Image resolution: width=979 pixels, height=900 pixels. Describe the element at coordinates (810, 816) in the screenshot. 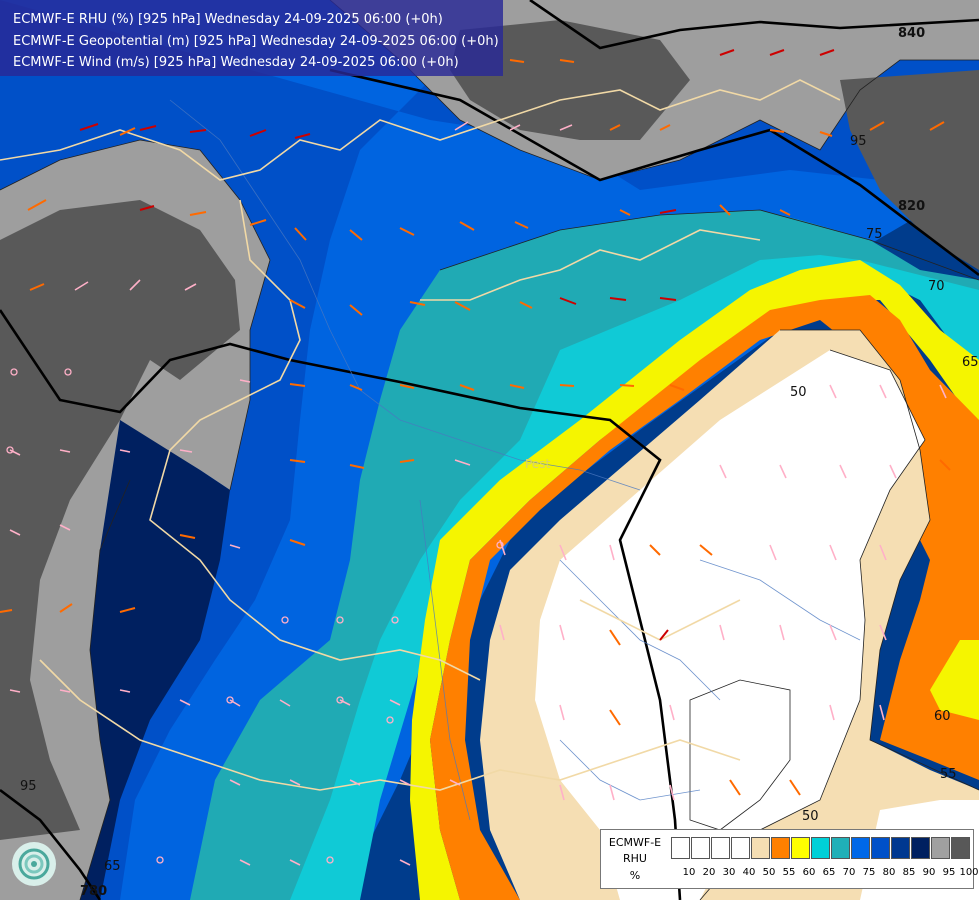

I see `rhu-50-label-b: 50` at that location.